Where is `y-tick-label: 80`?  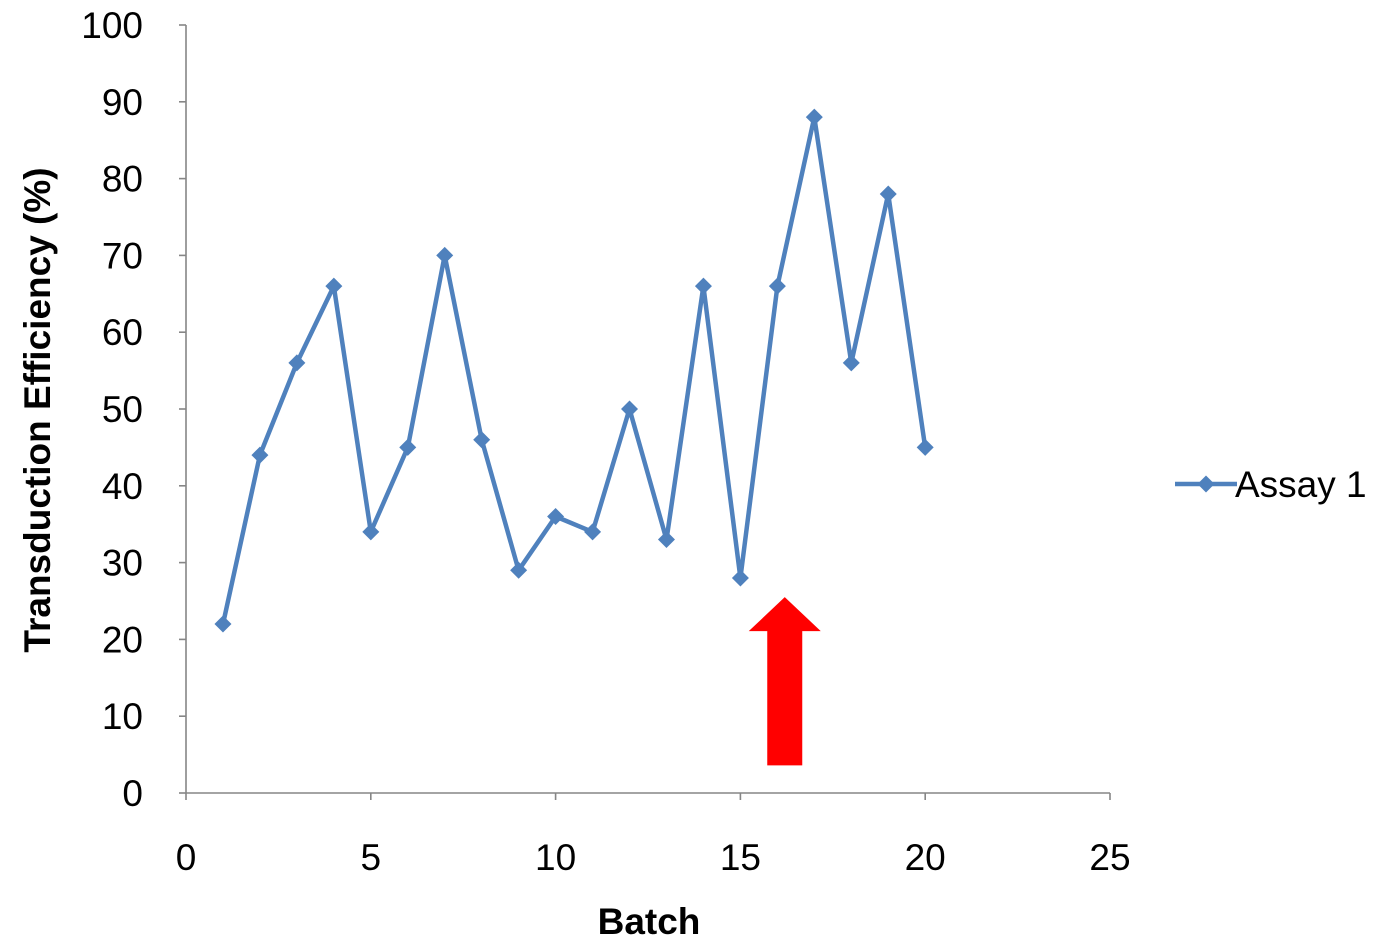 y-tick-label: 80 is located at coordinates (122, 179).